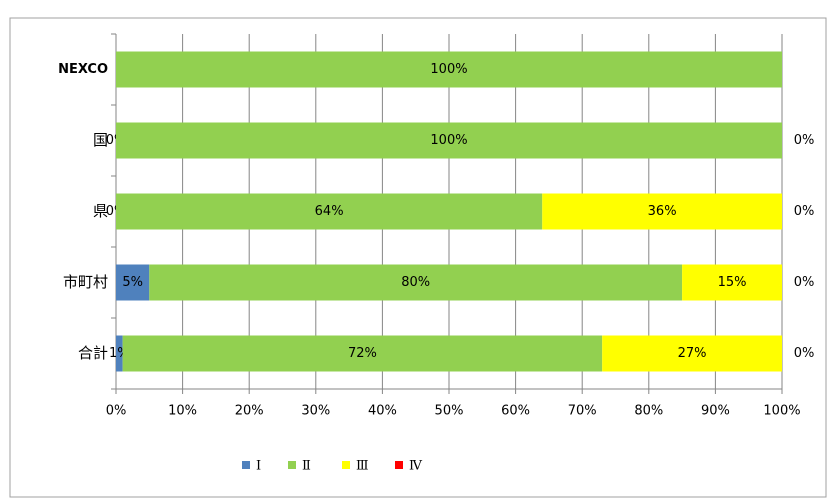  I want to click on x-tick-label: 0%, so click(116, 411).